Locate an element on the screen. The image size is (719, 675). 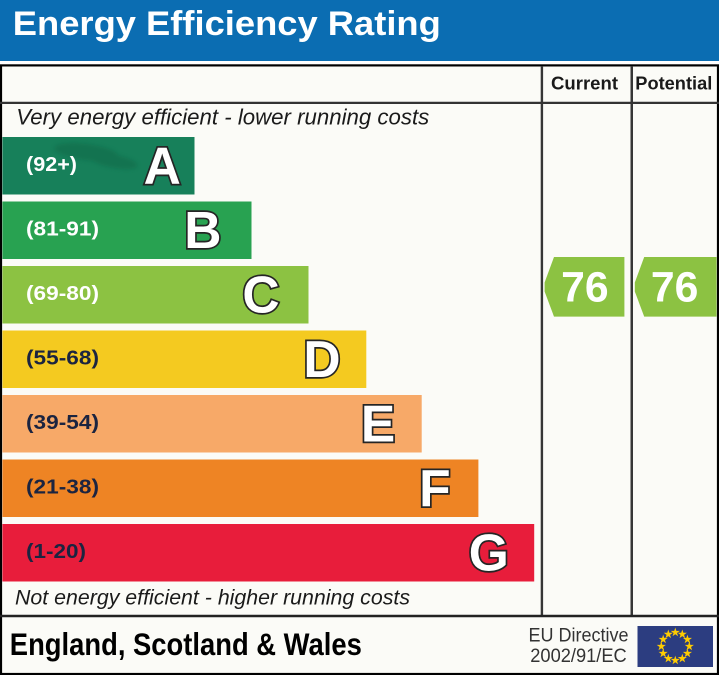
svg-text: (81-91) is located at coordinates (62, 229).